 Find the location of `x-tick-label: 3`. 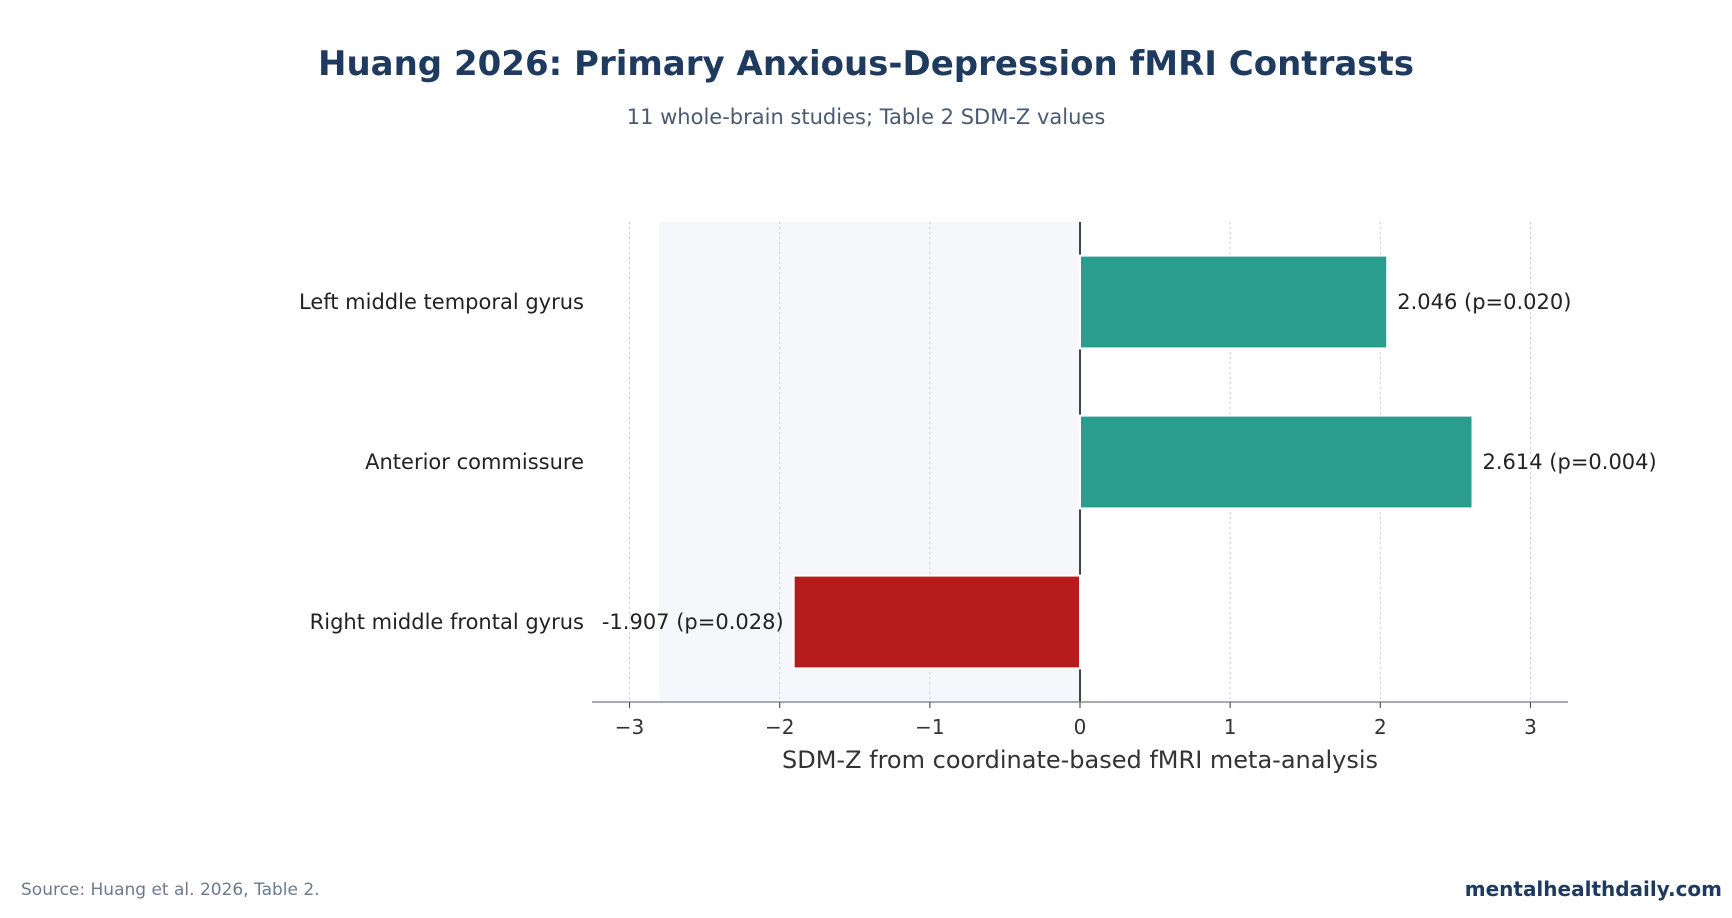

x-tick-label: 3 is located at coordinates (1530, 727).